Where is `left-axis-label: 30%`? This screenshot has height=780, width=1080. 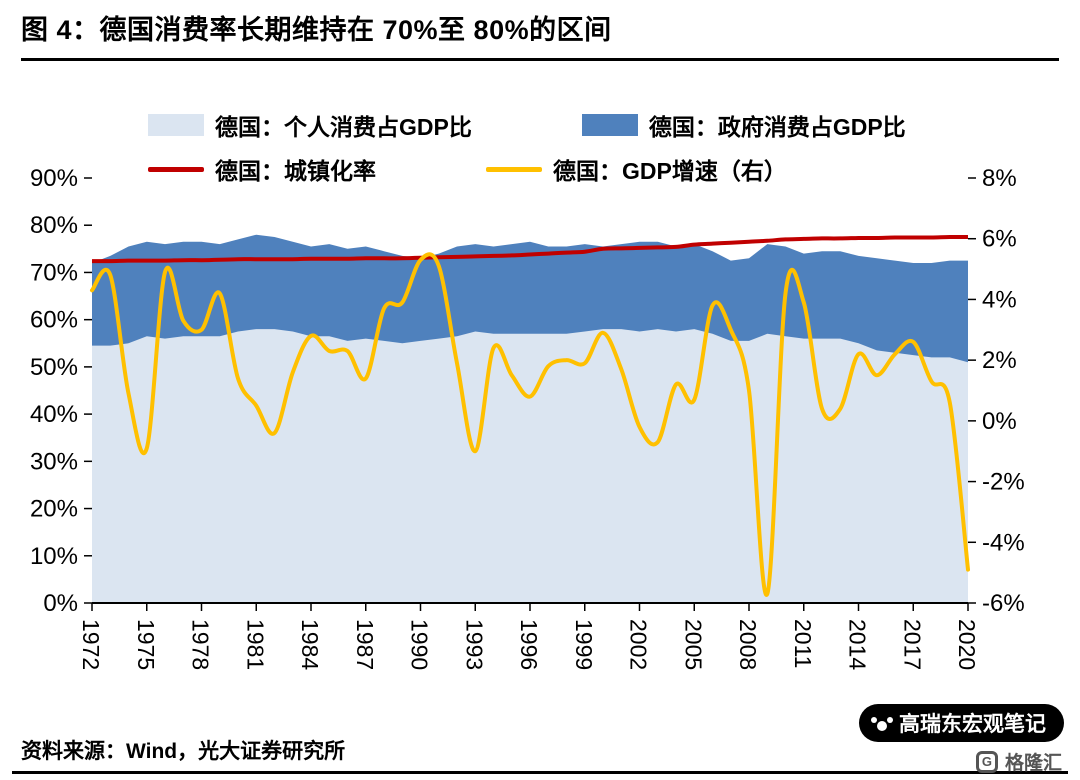 left-axis-label: 30% is located at coordinates (54, 461).